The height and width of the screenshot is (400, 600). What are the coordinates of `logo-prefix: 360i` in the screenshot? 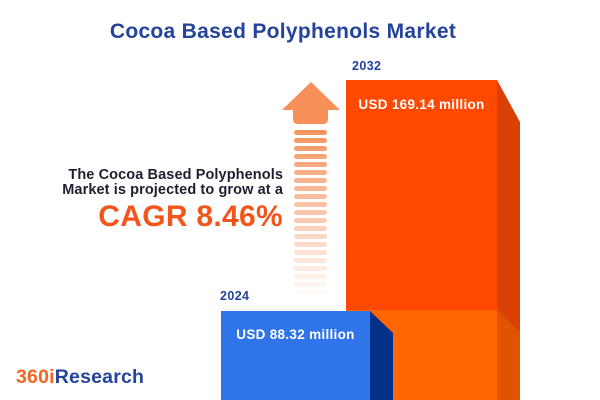 It's located at (35, 377).